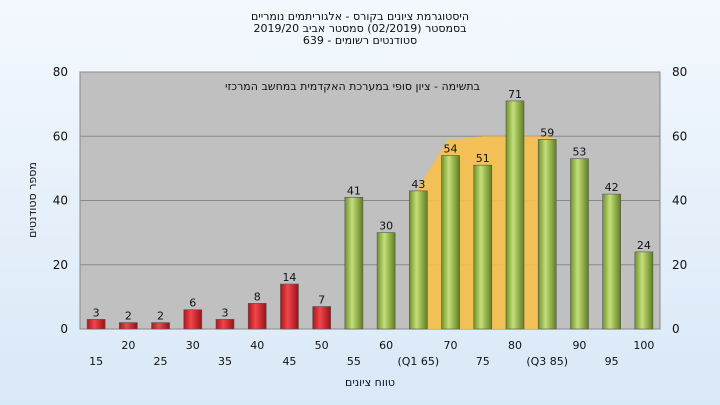 The height and width of the screenshot is (405, 720). I want to click on x-tick-label-15: 15, so click(96, 361).